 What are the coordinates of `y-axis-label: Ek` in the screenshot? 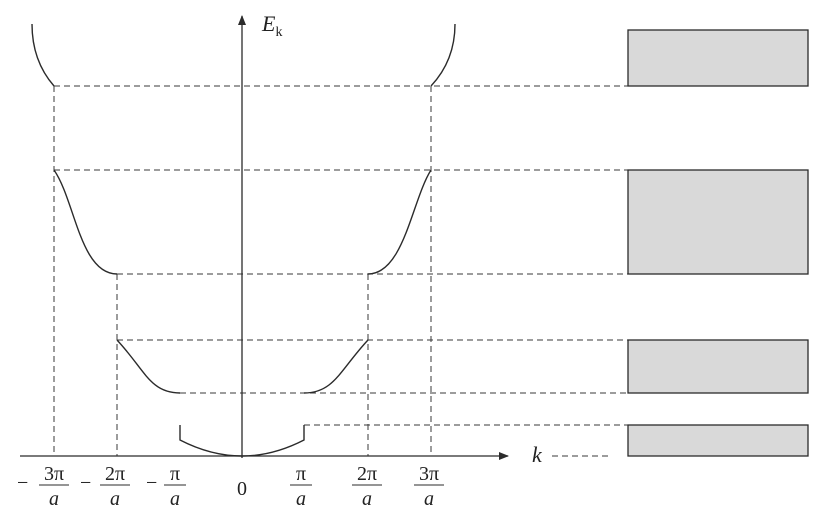 It's located at (271, 25).